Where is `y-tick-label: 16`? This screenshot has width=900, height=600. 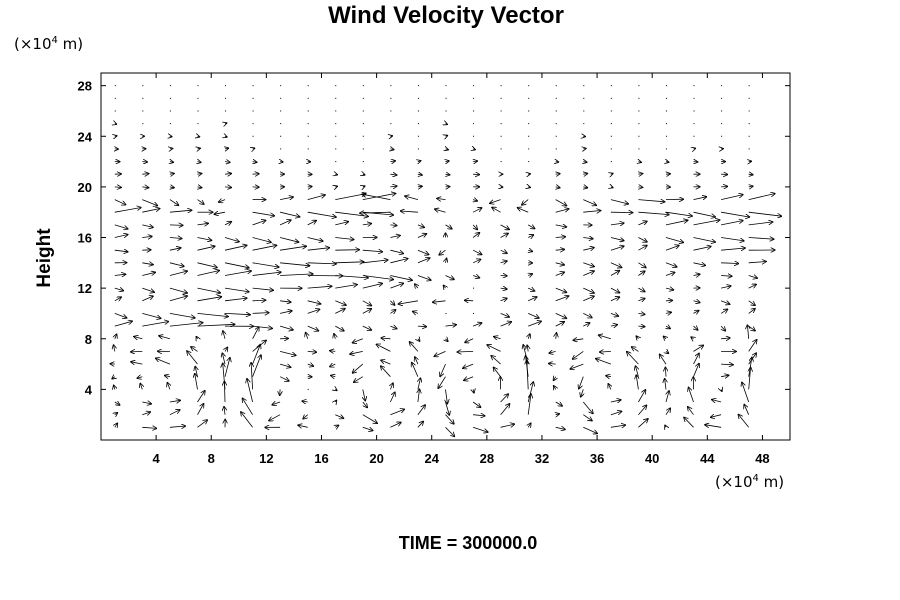
y-tick-label: 16 is located at coordinates (85, 238).